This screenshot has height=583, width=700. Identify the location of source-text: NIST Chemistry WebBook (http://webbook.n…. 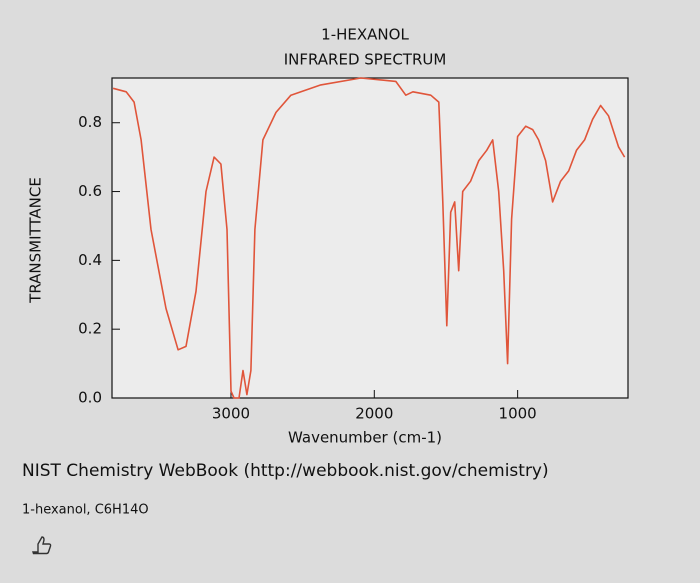
(285, 471).